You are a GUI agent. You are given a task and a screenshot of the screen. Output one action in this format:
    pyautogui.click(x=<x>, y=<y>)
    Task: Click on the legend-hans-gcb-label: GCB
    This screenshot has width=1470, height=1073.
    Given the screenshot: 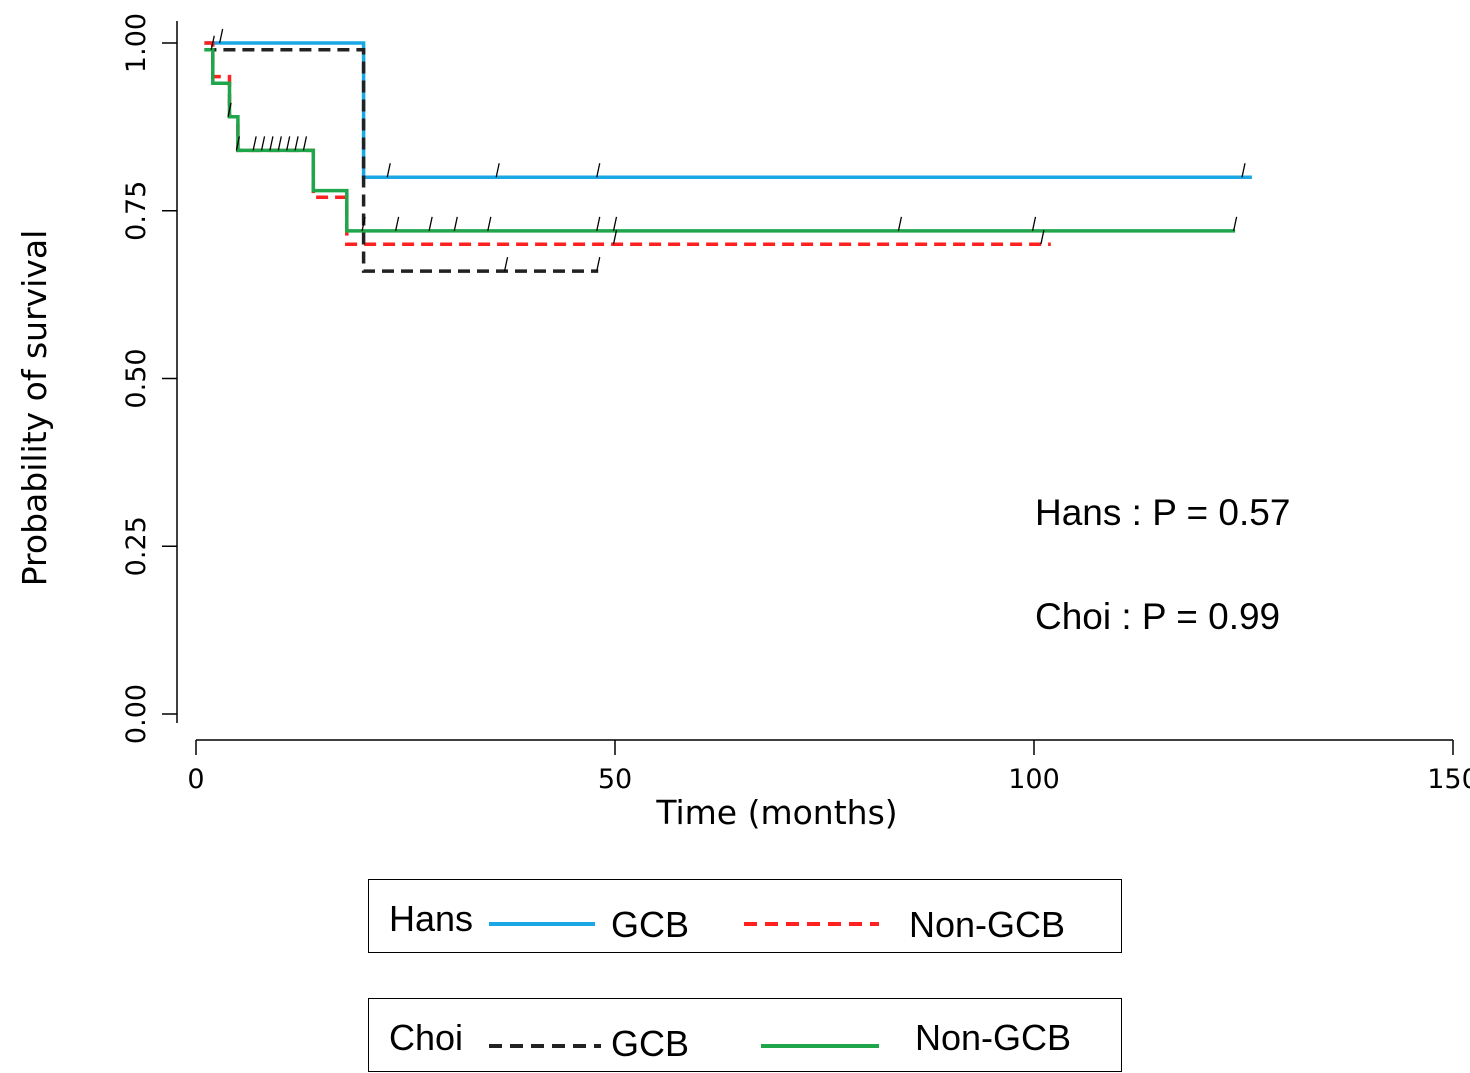 What is the action you would take?
    pyautogui.click(x=650, y=924)
    